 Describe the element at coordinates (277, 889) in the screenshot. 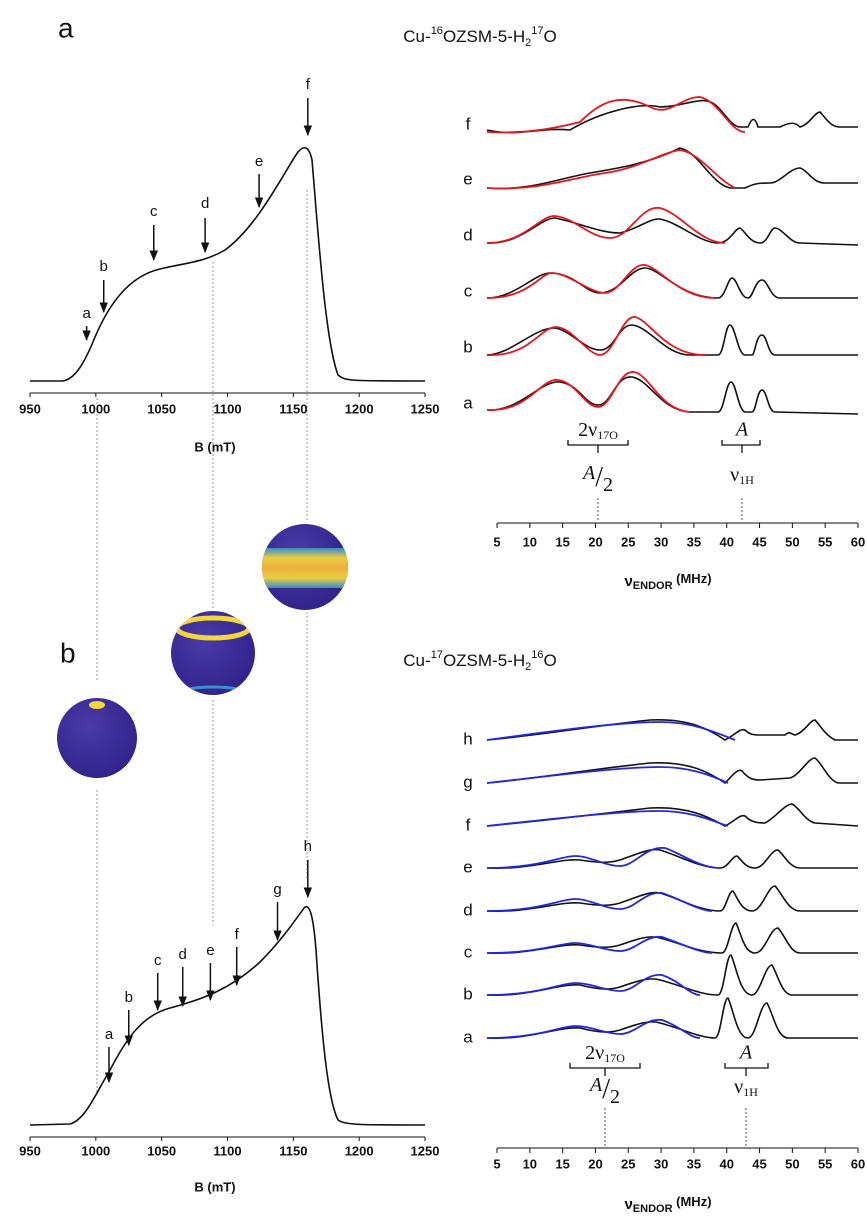

I see `marker-label: g` at that location.